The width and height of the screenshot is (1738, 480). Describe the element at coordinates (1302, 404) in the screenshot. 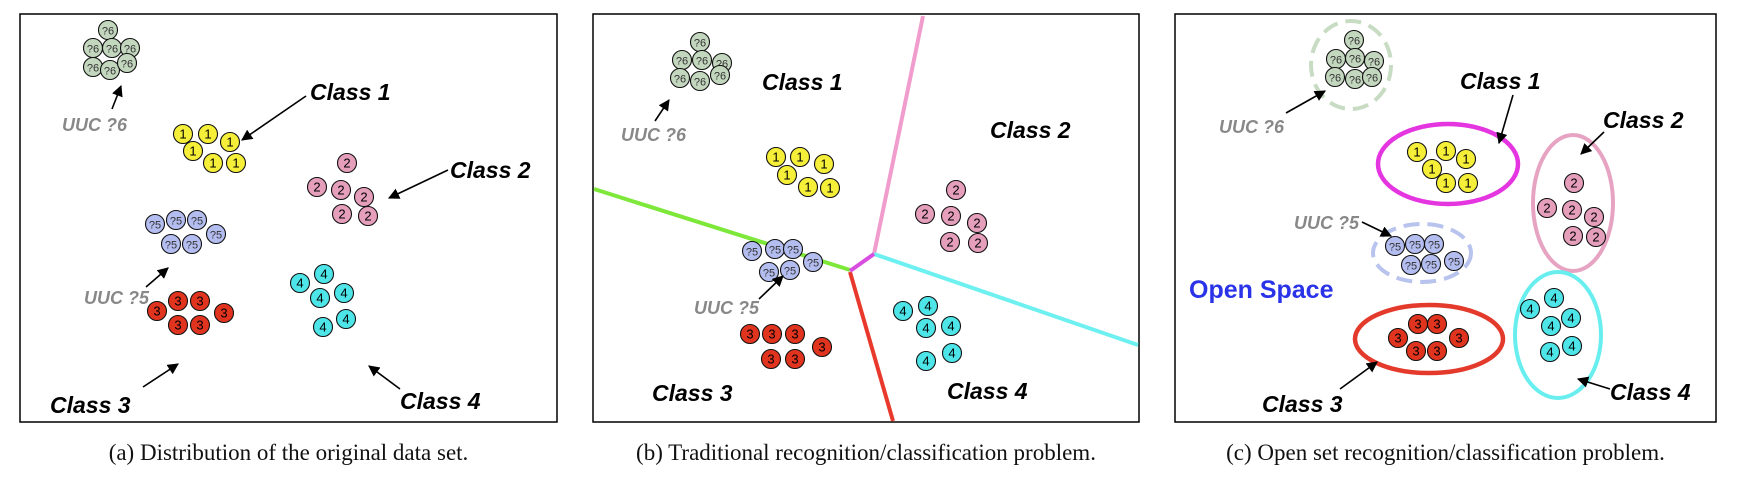

I see `class3-label-c: Class 3` at that location.